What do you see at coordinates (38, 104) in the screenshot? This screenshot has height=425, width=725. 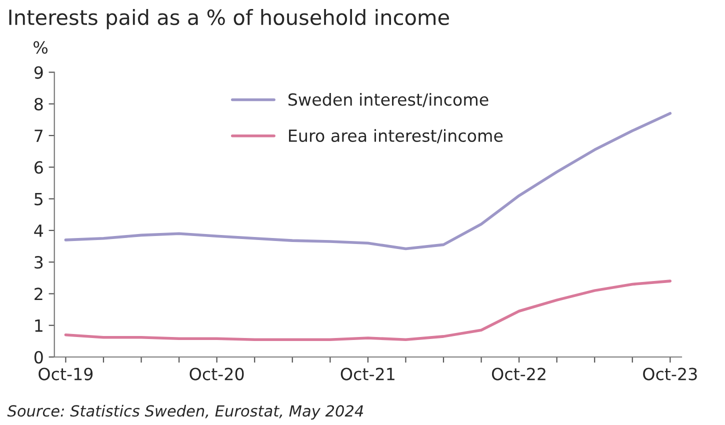 I see `y-tick-label: 8` at bounding box center [38, 104].